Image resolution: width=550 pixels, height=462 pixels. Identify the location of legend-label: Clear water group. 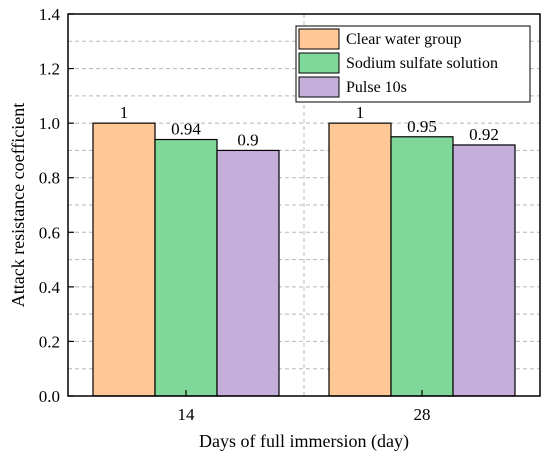
(404, 39).